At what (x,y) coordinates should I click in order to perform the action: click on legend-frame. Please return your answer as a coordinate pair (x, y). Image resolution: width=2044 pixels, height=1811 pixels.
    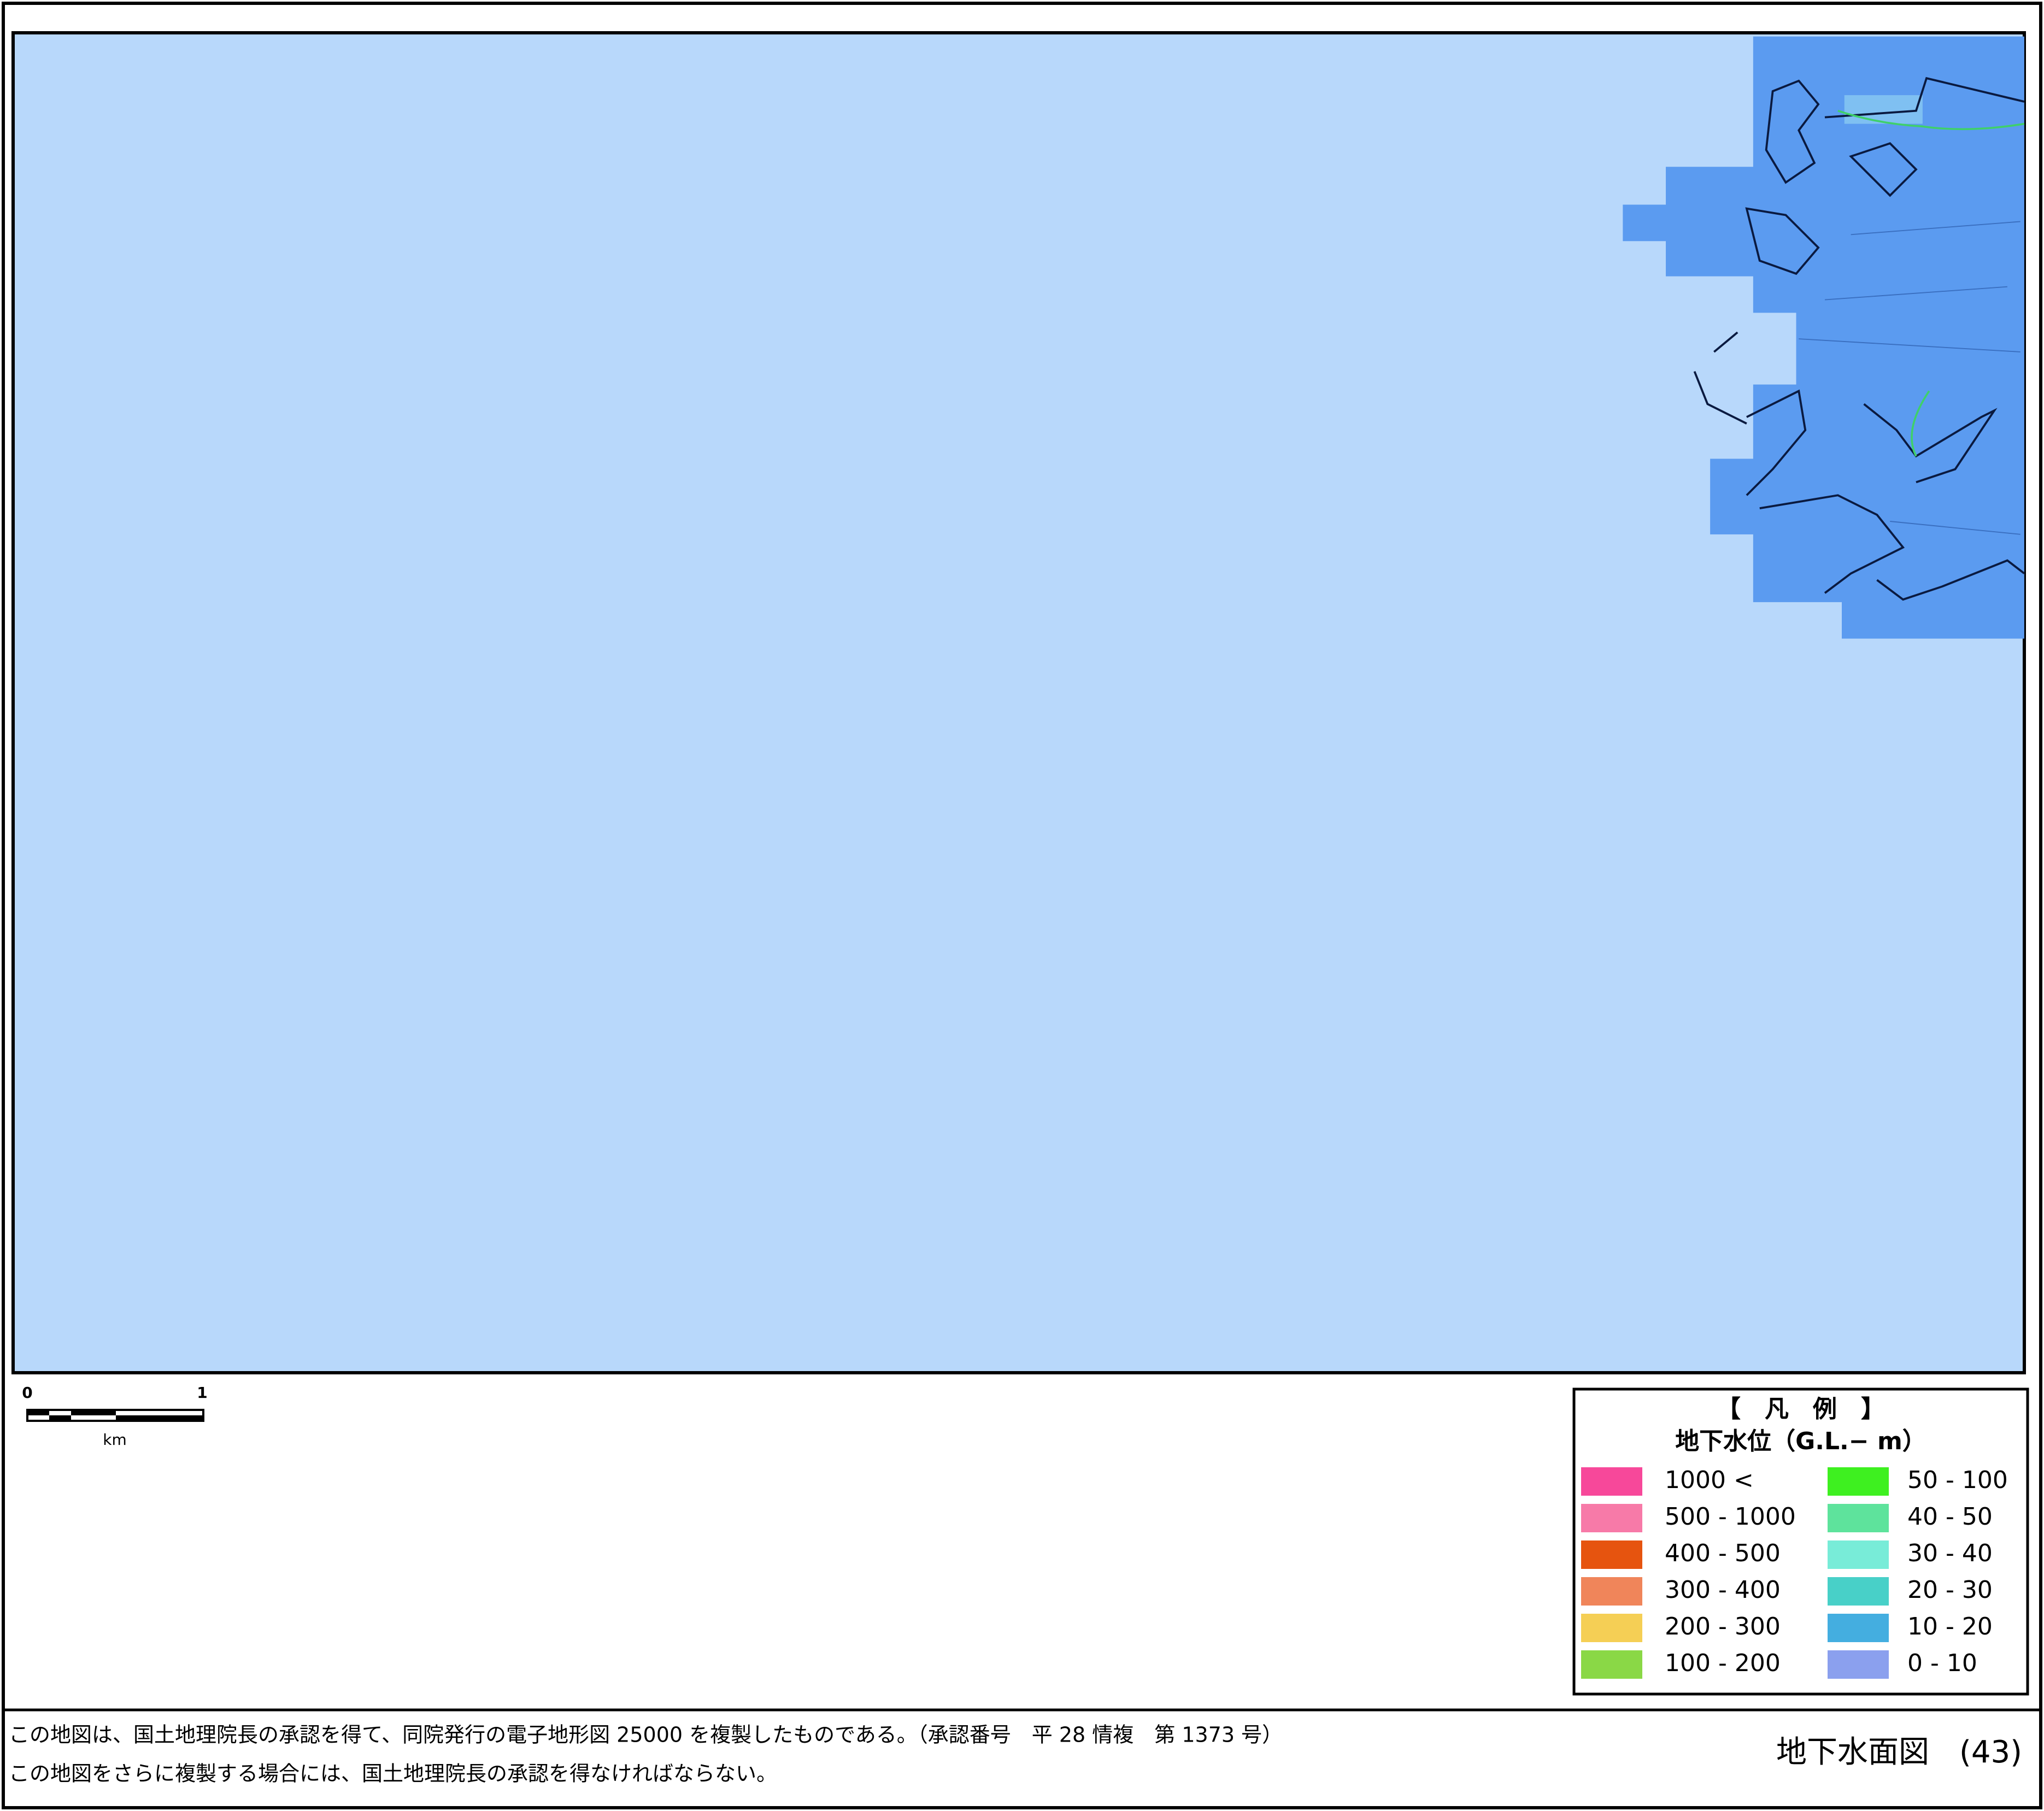
    Looking at the image, I should click on (1800, 1541).